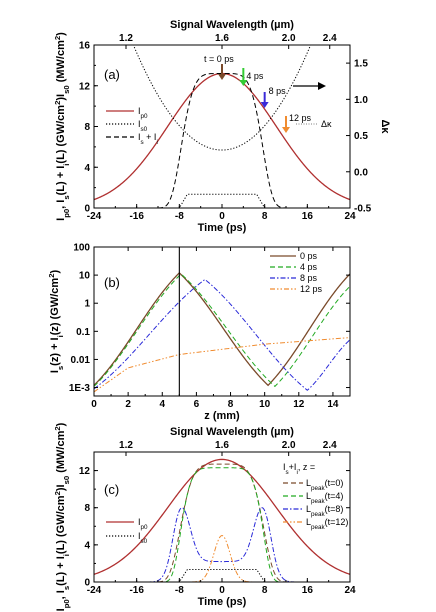 The height and width of the screenshot is (612, 436). Describe the element at coordinates (334, 496) in the screenshot. I see `legend-label-part: (t=4)` at that location.